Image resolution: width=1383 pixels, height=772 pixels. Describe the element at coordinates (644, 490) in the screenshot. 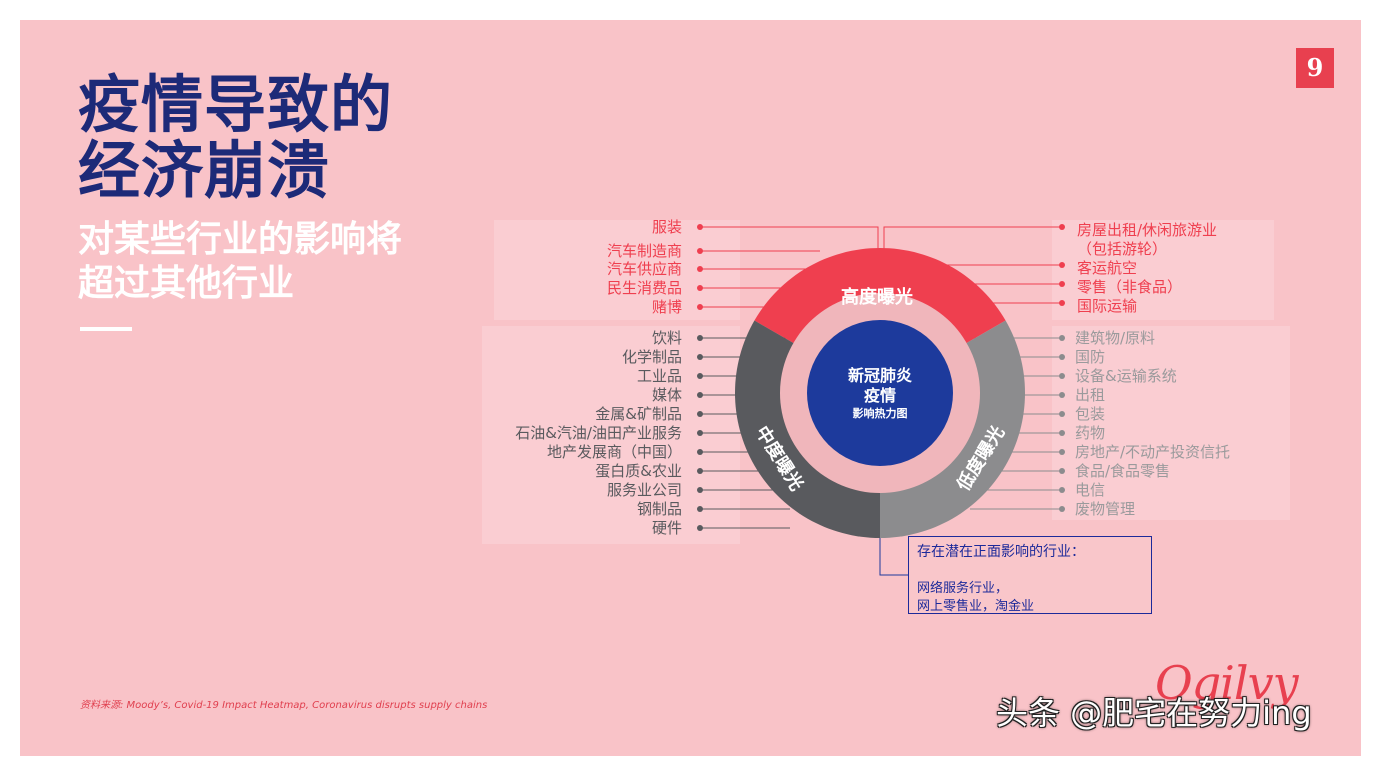

I see `medium-item: 服务业公司` at that location.